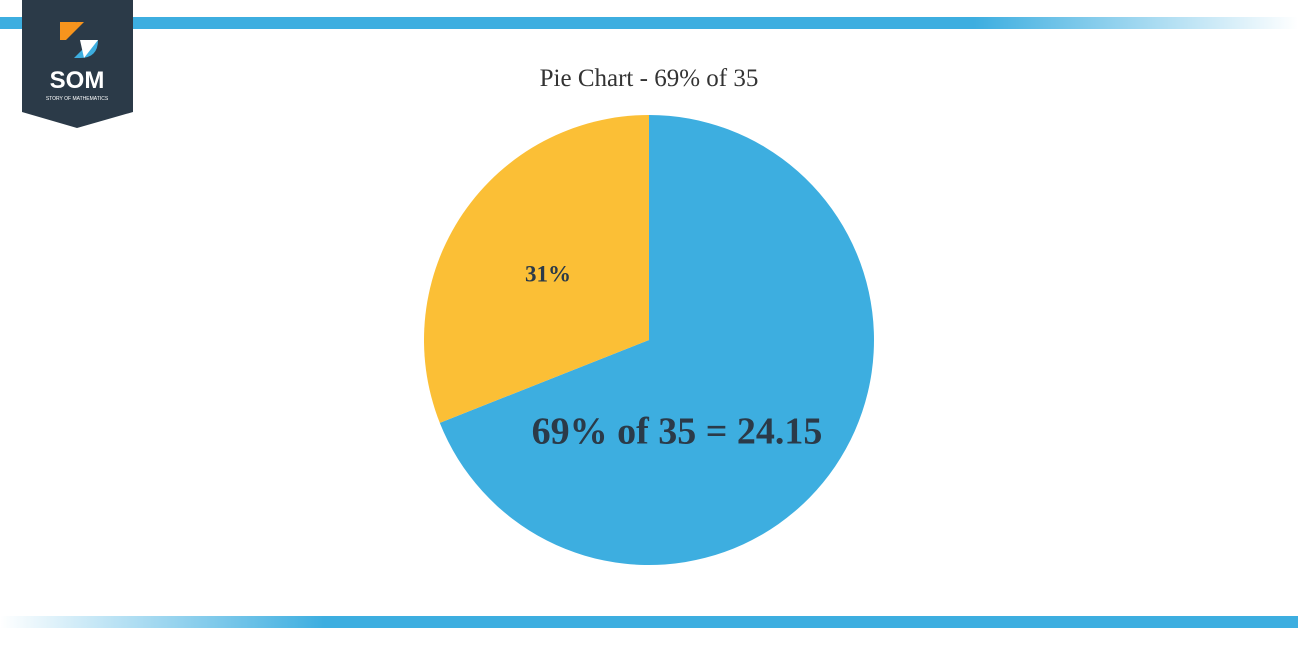 This screenshot has width=1298, height=649. What do you see at coordinates (77, 99) in the screenshot?
I see `logo-subtext: STORY OF MATHEMATICS` at bounding box center [77, 99].